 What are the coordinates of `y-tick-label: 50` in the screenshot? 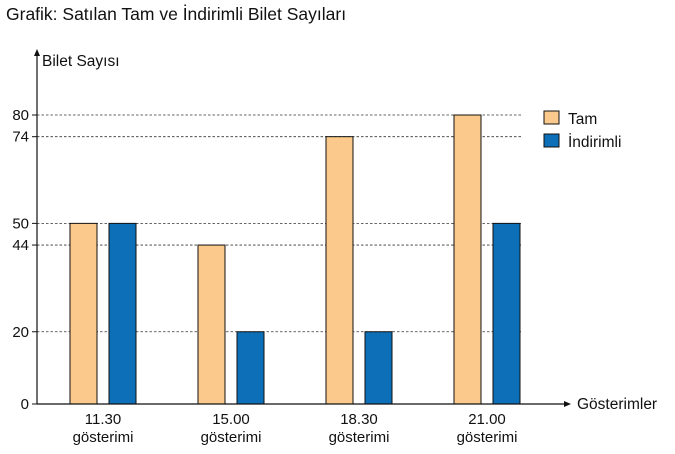 It's located at (20, 223).